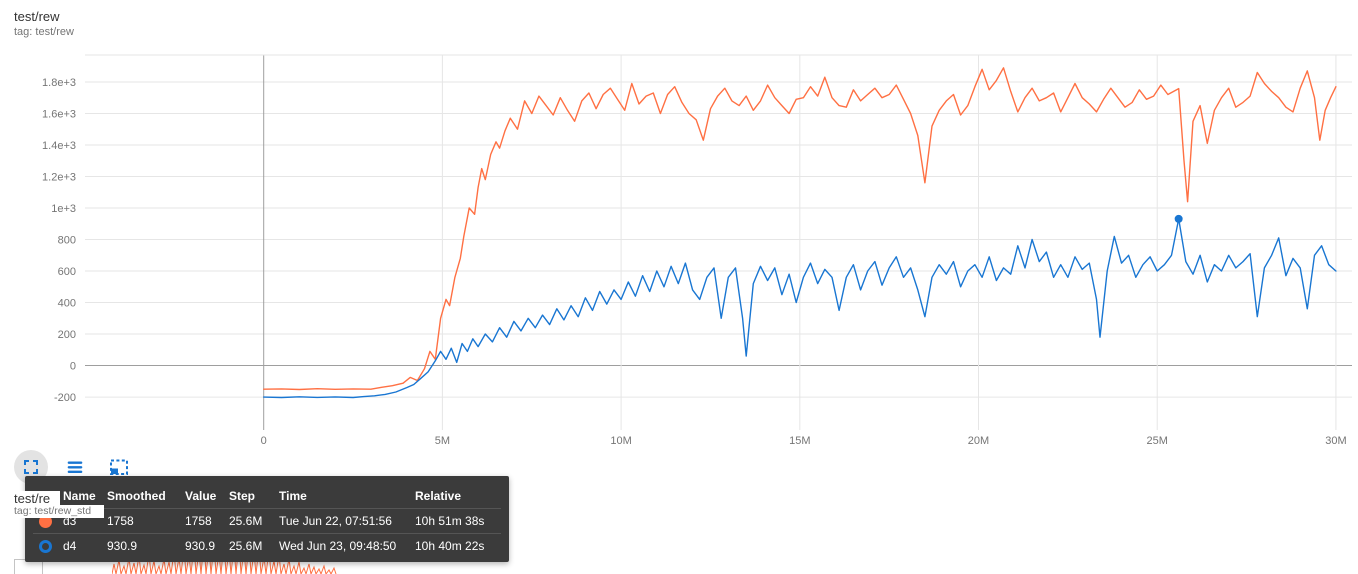 The width and height of the screenshot is (1358, 574). Describe the element at coordinates (1335, 441) in the screenshot. I see `svg-text: 30M` at that location.